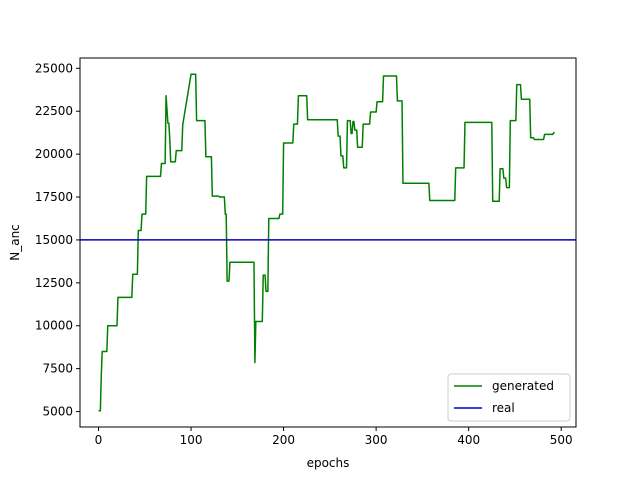 The image size is (640, 480). I want to click on y-tick-label: 17500, so click(54, 197).